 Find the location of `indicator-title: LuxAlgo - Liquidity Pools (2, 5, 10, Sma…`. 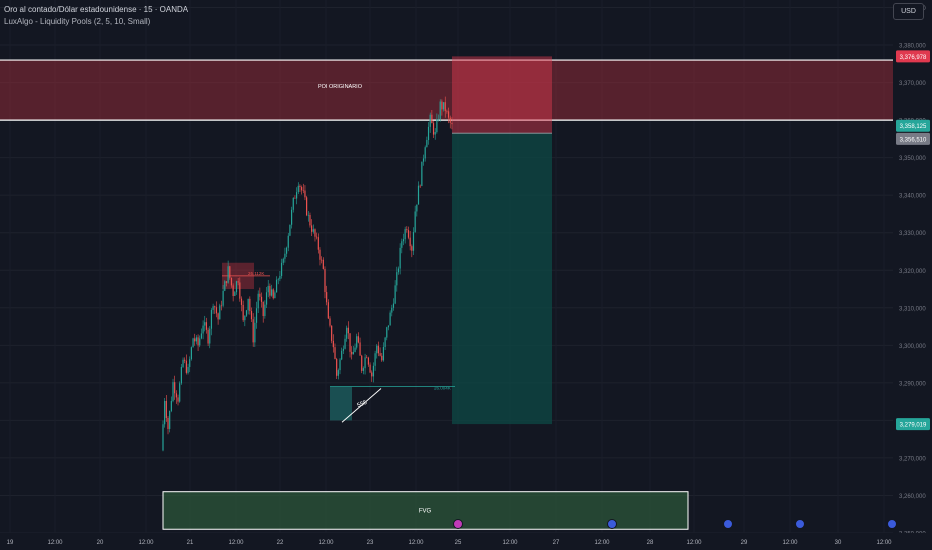

indicator-title: LuxAlgo - Liquidity Pools (2, 5, 10, Sma… is located at coordinates (77, 21).